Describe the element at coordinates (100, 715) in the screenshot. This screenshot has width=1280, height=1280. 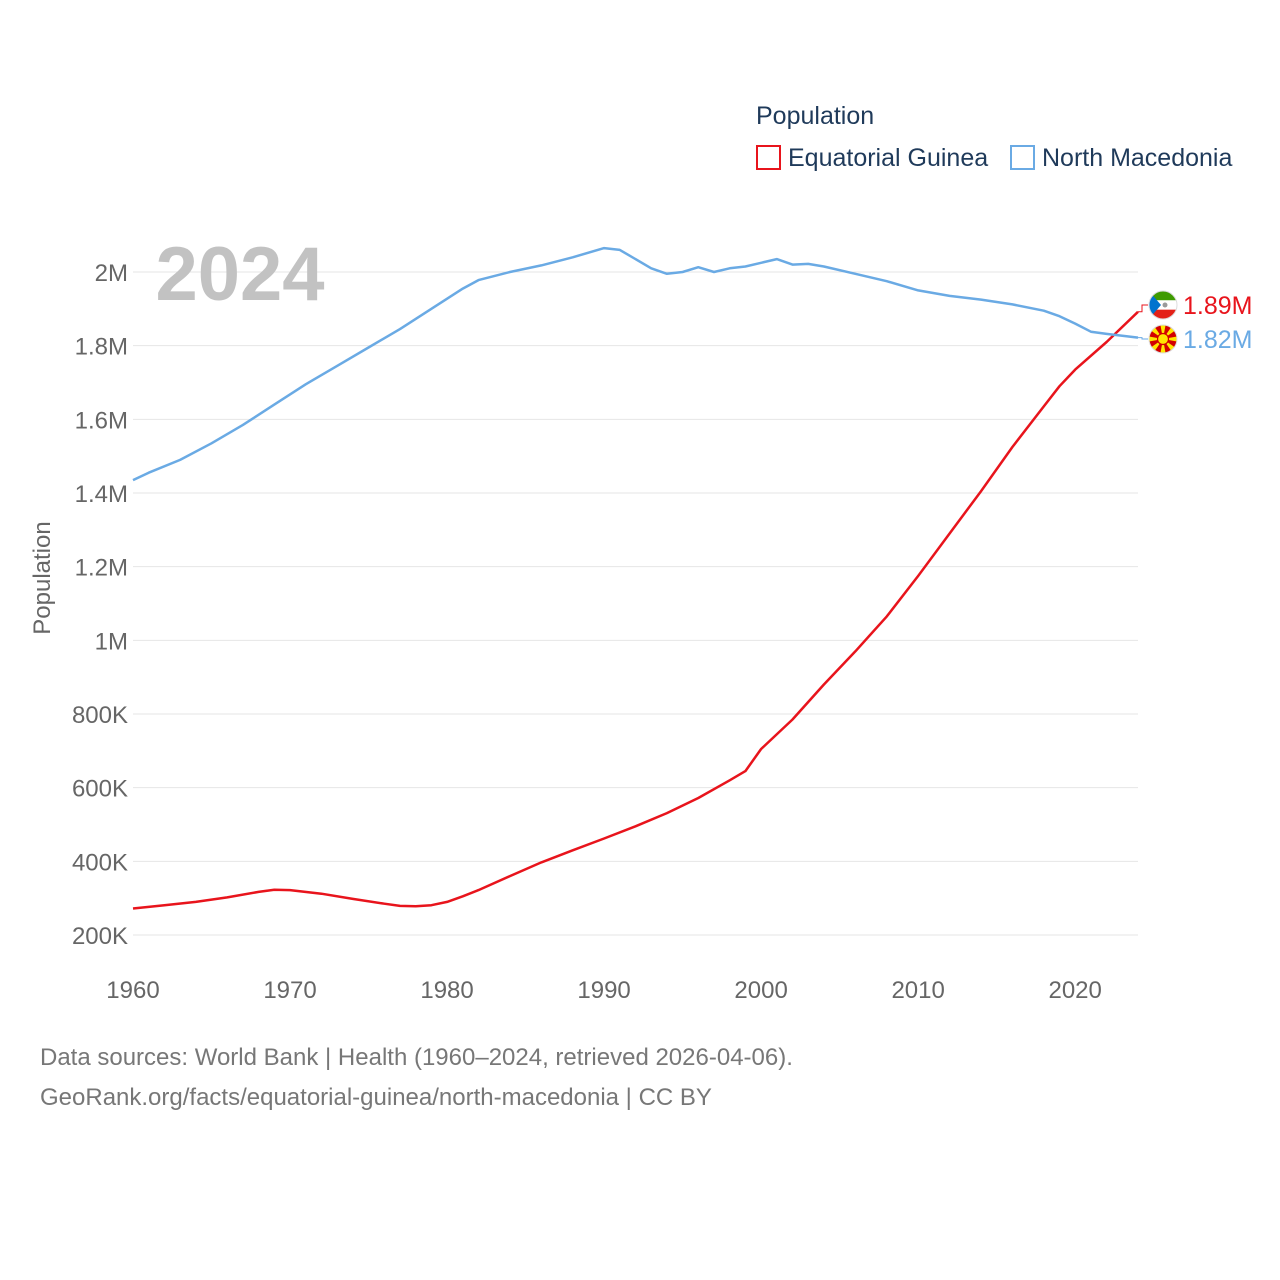
I see `y-tick-label: 800K` at that location.